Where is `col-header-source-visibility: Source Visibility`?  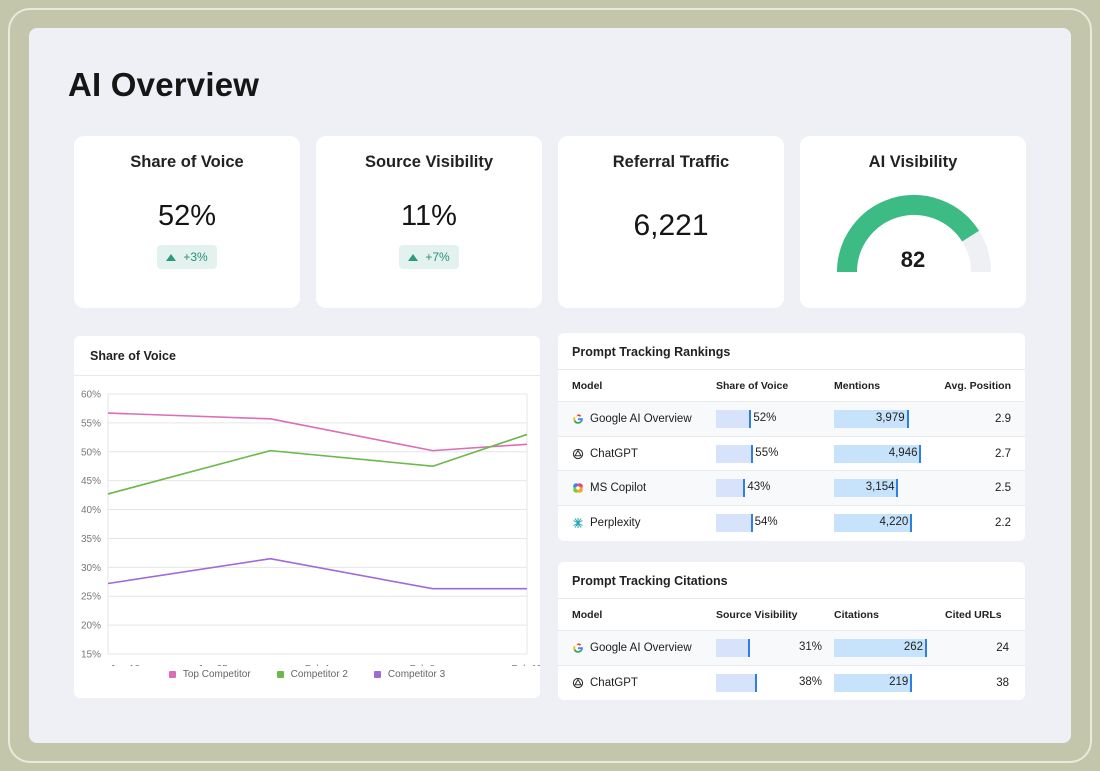 col-header-source-visibility: Source Visibility is located at coordinates (757, 614).